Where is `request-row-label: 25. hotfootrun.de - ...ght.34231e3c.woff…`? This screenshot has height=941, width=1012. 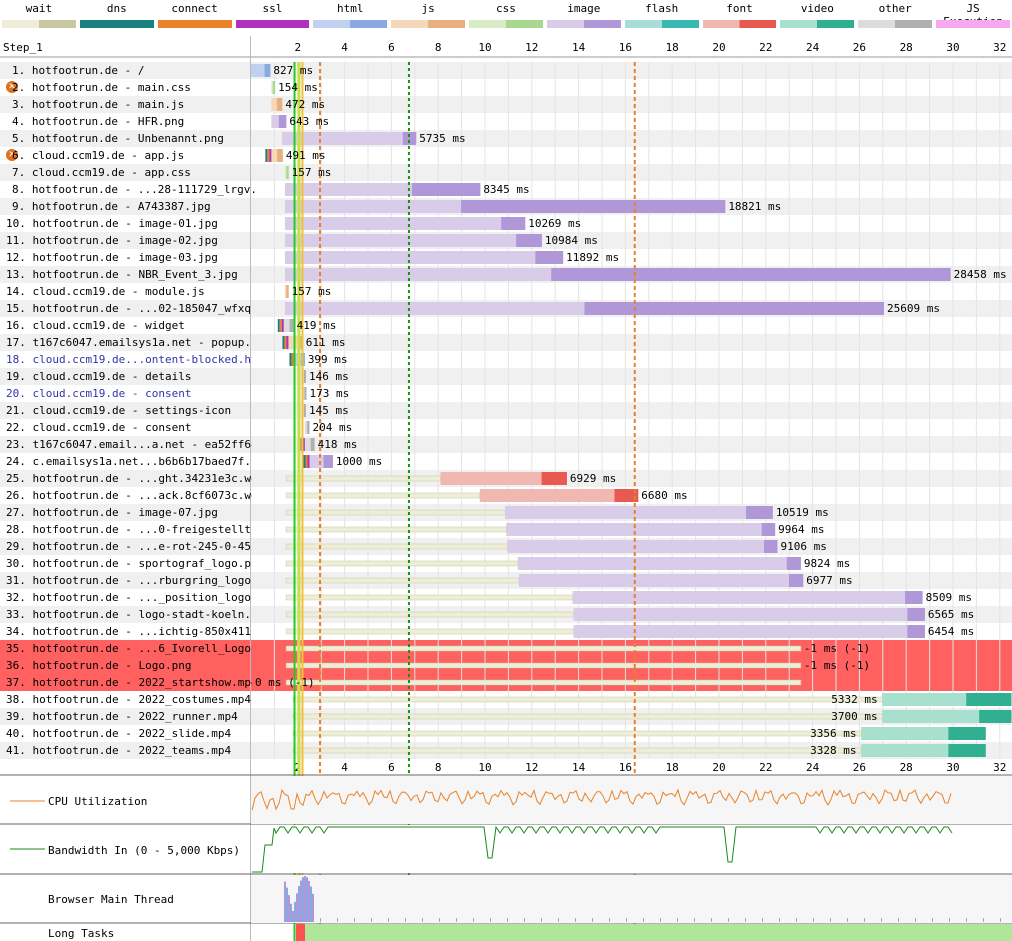 request-row-label: 25. hotfootrun.de - ...ght.34231e3c.woff… is located at coordinates (127, 478).